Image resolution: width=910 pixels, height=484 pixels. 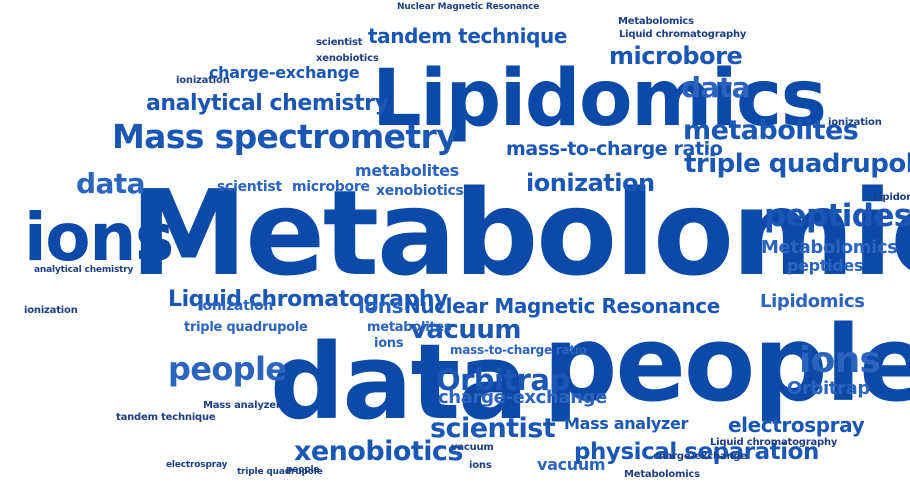 What do you see at coordinates (84, 270) in the screenshot?
I see `word-analytical-small: analytical chemistry` at bounding box center [84, 270].